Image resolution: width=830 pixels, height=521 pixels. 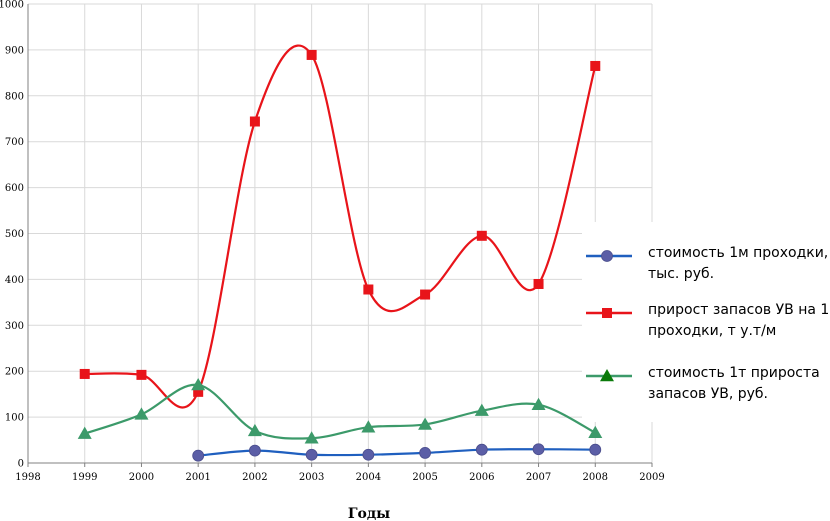 What do you see at coordinates (595, 477) in the screenshot?
I see `x-tick-label: 2008` at bounding box center [595, 477].